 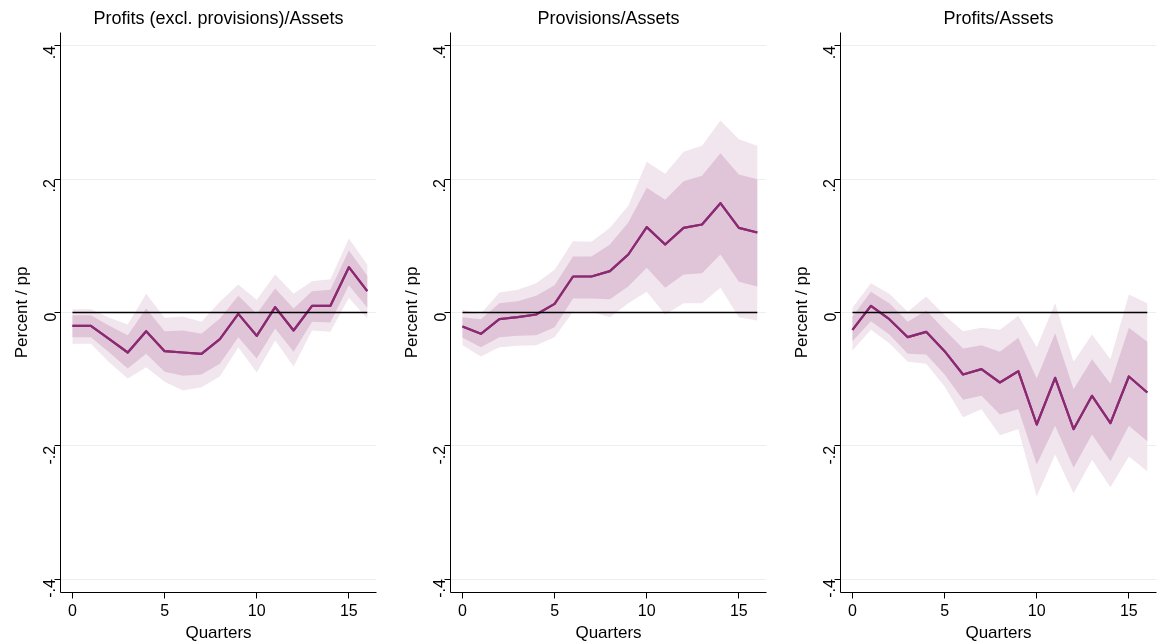 I want to click on chart-title: Profits (excl. provisions)/Assets, so click(x=218, y=17).